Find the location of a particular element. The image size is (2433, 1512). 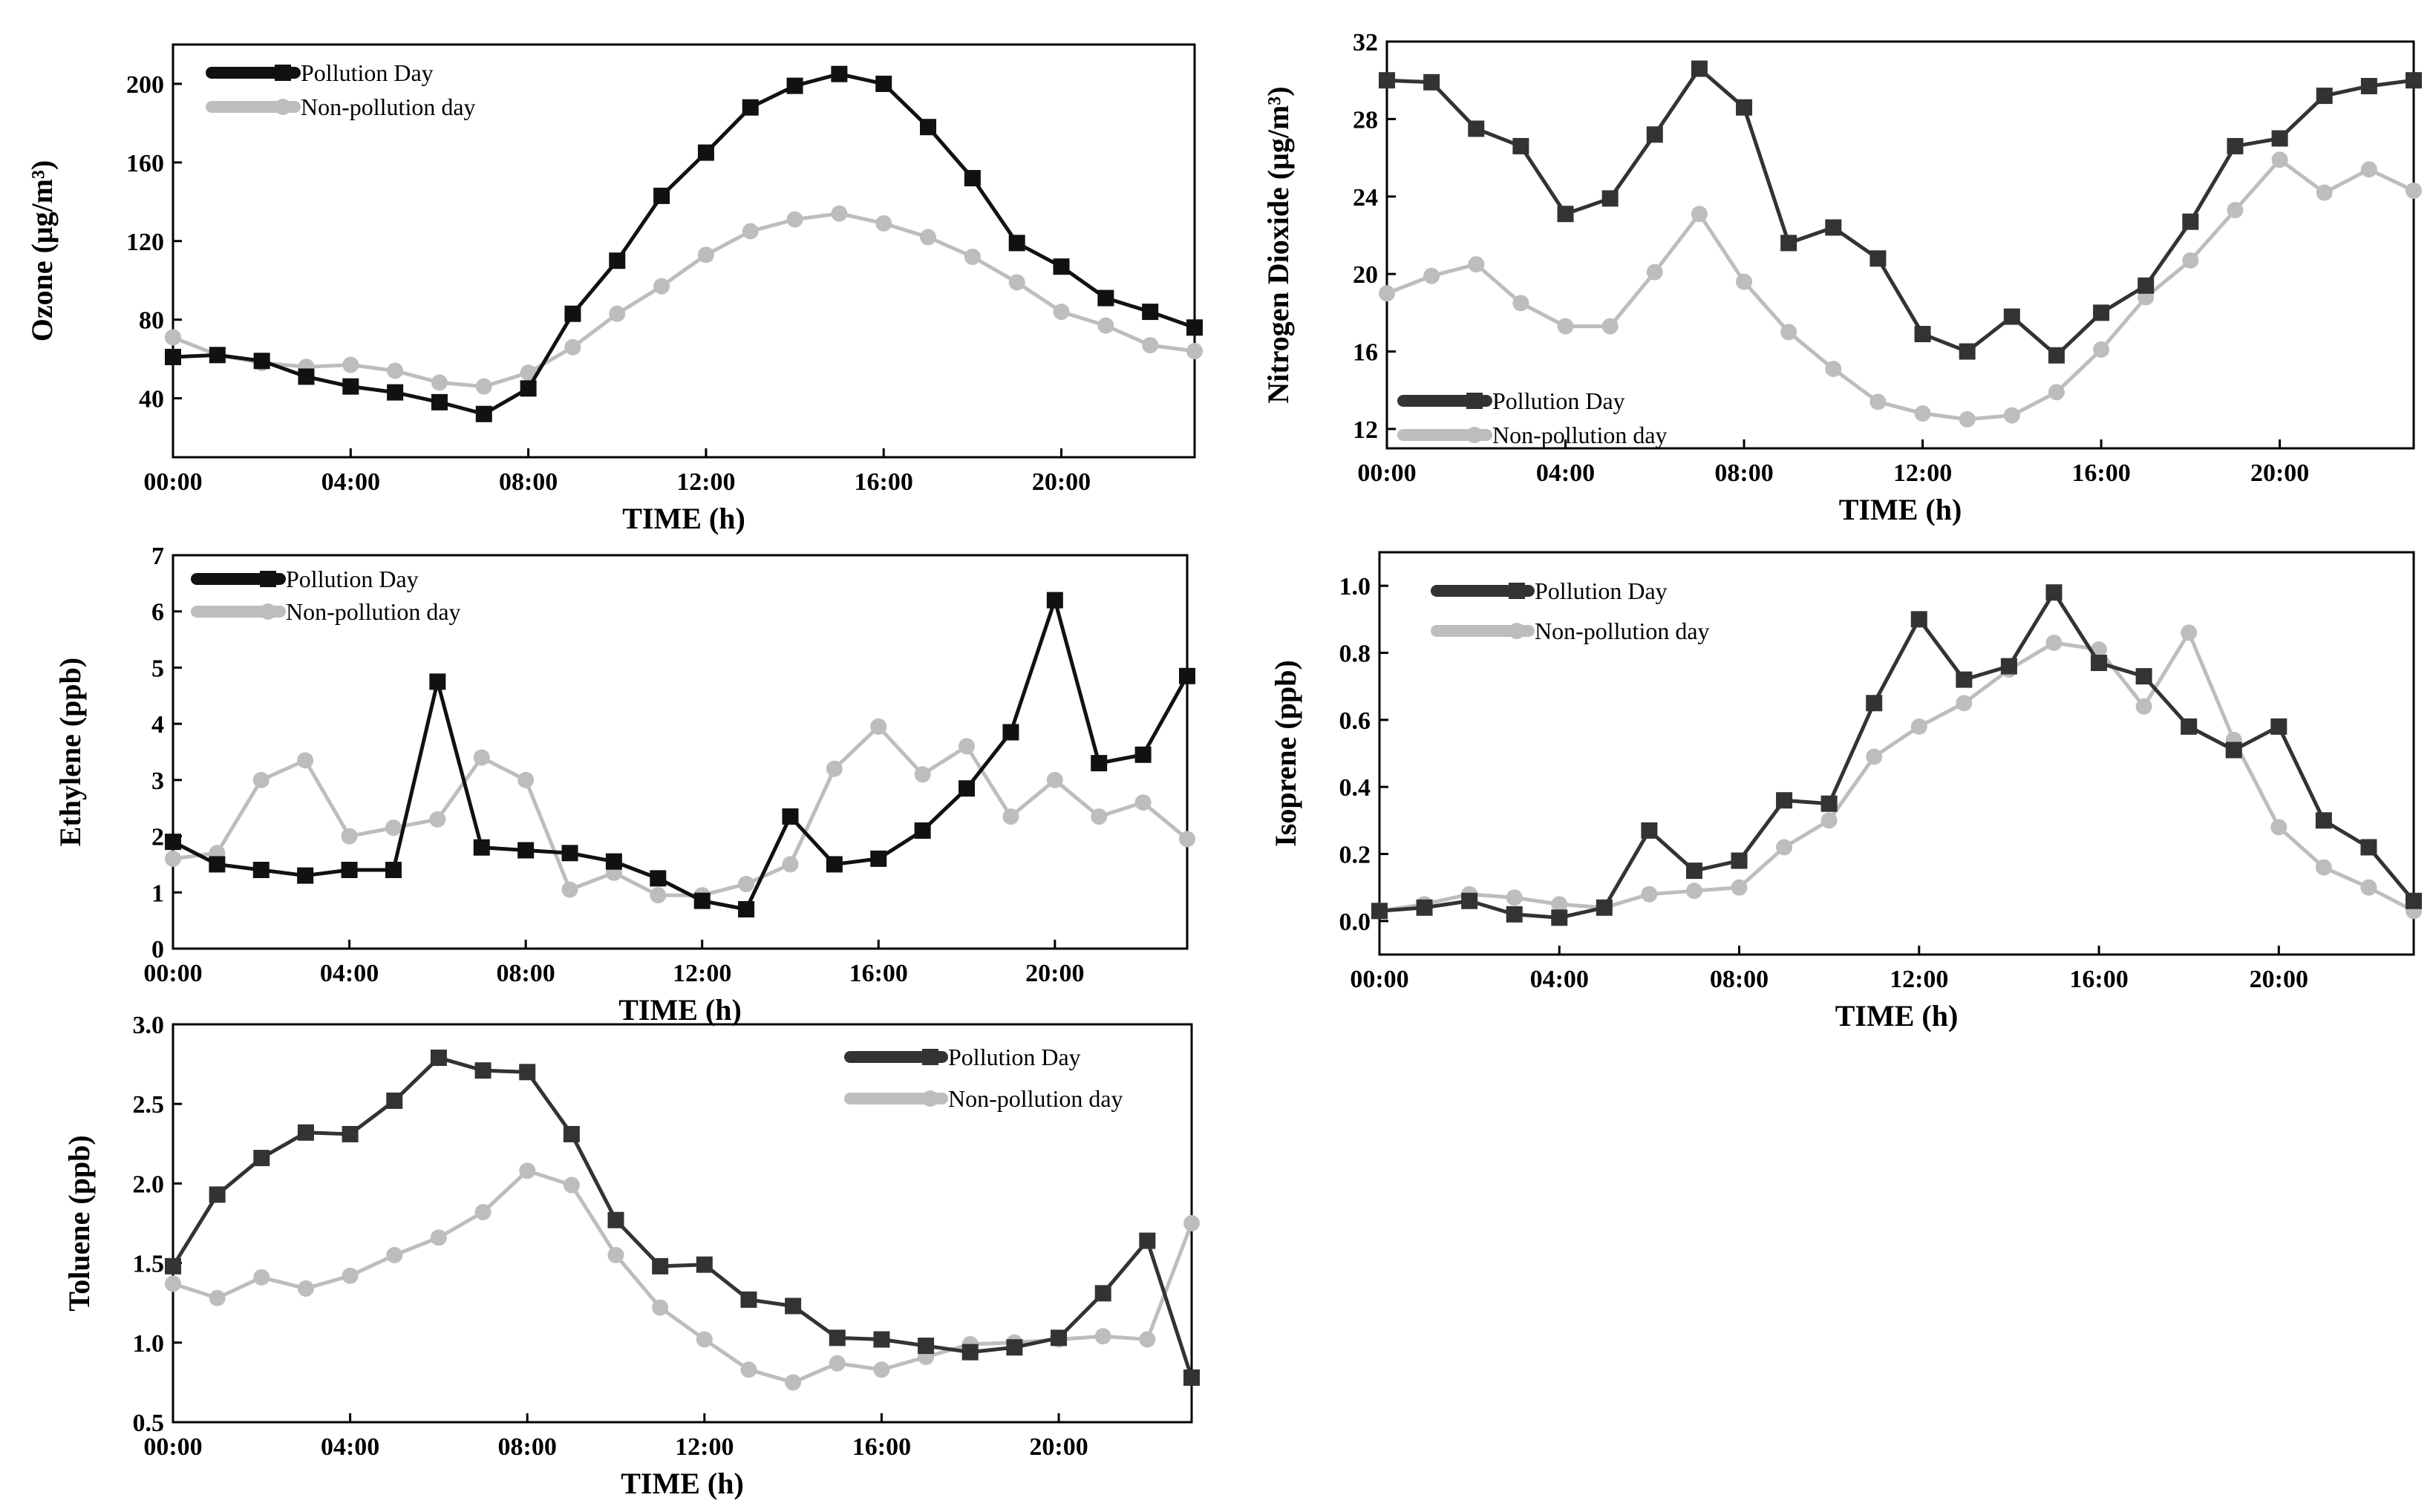

y-tick-label: 1 is located at coordinates (157, 894).